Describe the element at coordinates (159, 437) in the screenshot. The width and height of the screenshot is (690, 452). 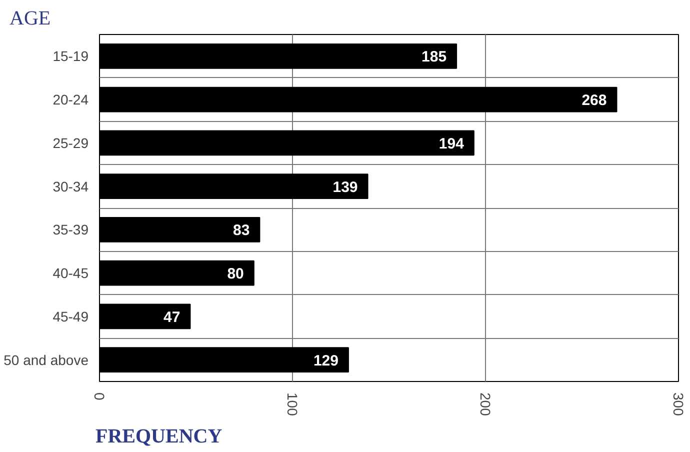
I see `x-axis-title: FREQUENCY` at that location.